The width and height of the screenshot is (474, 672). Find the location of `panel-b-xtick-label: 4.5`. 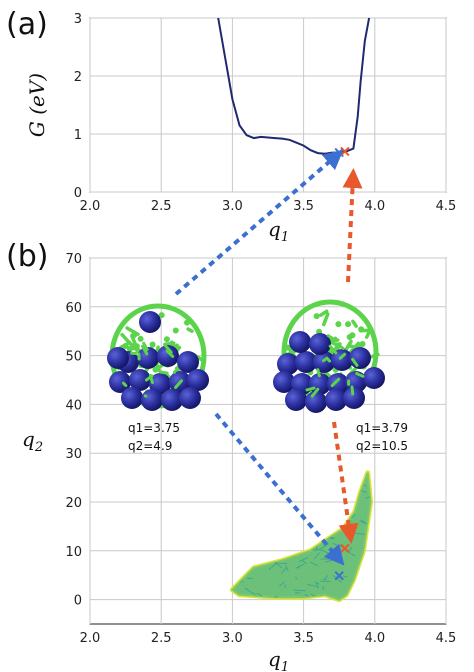

panel-b-xtick-label: 4.5 is located at coordinates (446, 638).